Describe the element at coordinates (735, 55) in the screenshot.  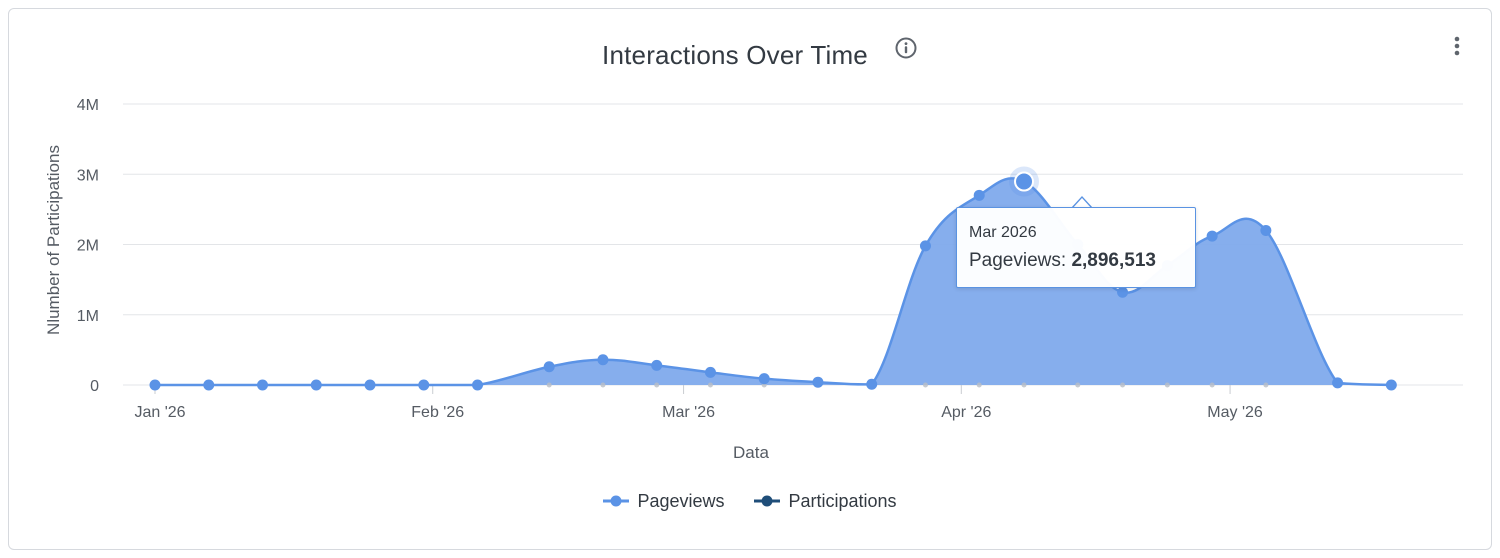
I see `chart-title: Interactions Over Time` at that location.